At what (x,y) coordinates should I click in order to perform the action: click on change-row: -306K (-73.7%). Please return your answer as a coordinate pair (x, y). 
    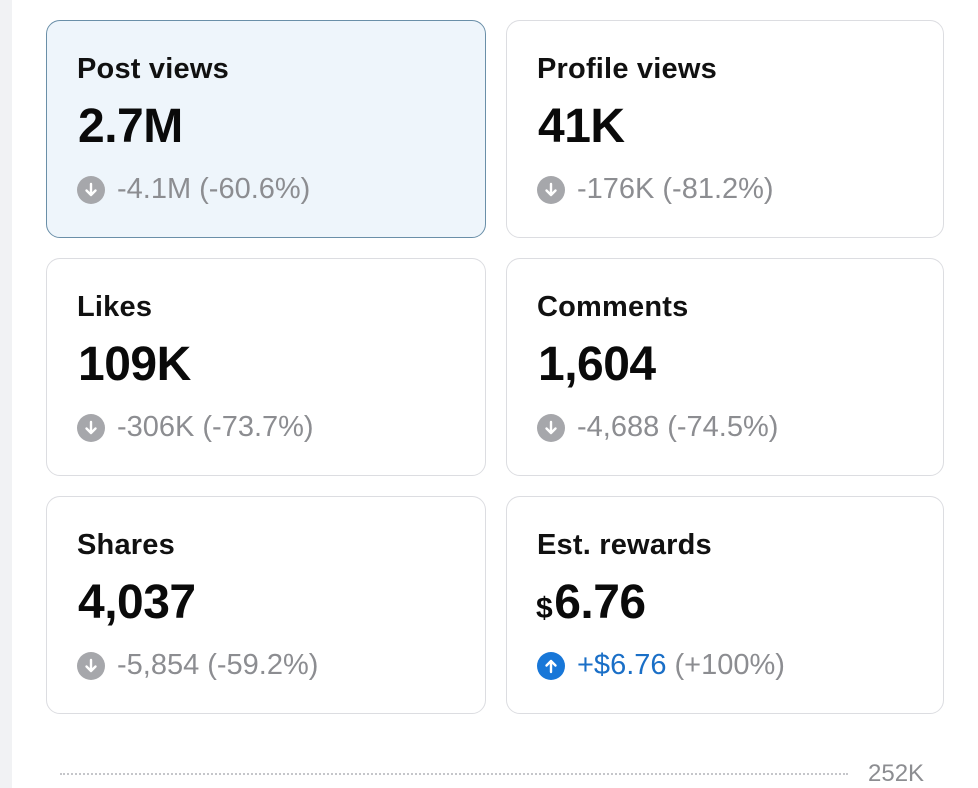
    Looking at the image, I should click on (195, 427).